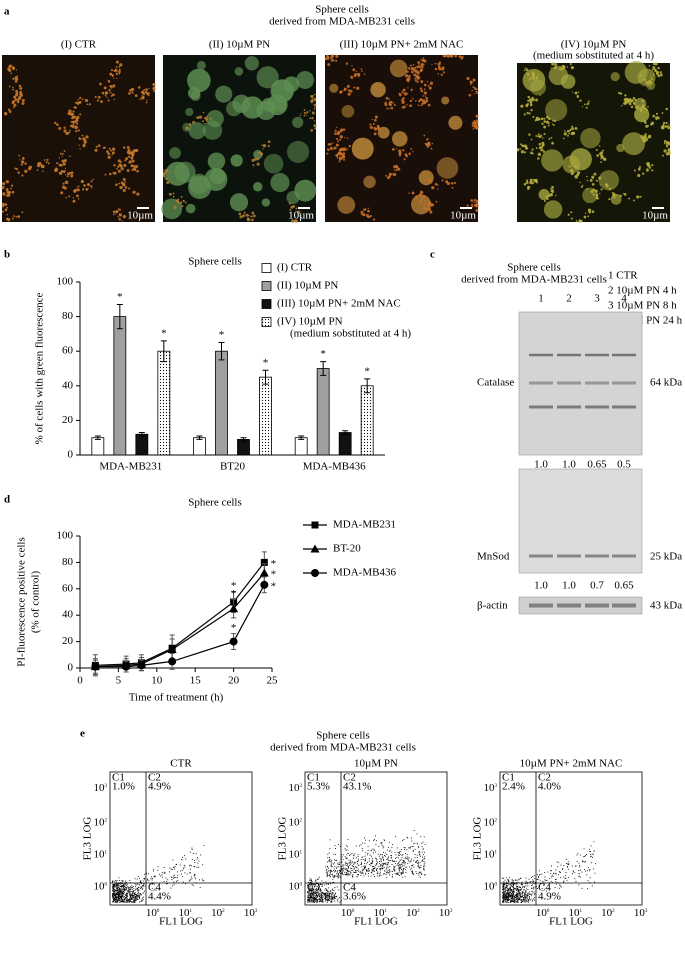 The height and width of the screenshot is (961, 685). Describe the element at coordinates (130, 467) in the screenshot. I see `x-tick-label: MDA-MB231` at that location.